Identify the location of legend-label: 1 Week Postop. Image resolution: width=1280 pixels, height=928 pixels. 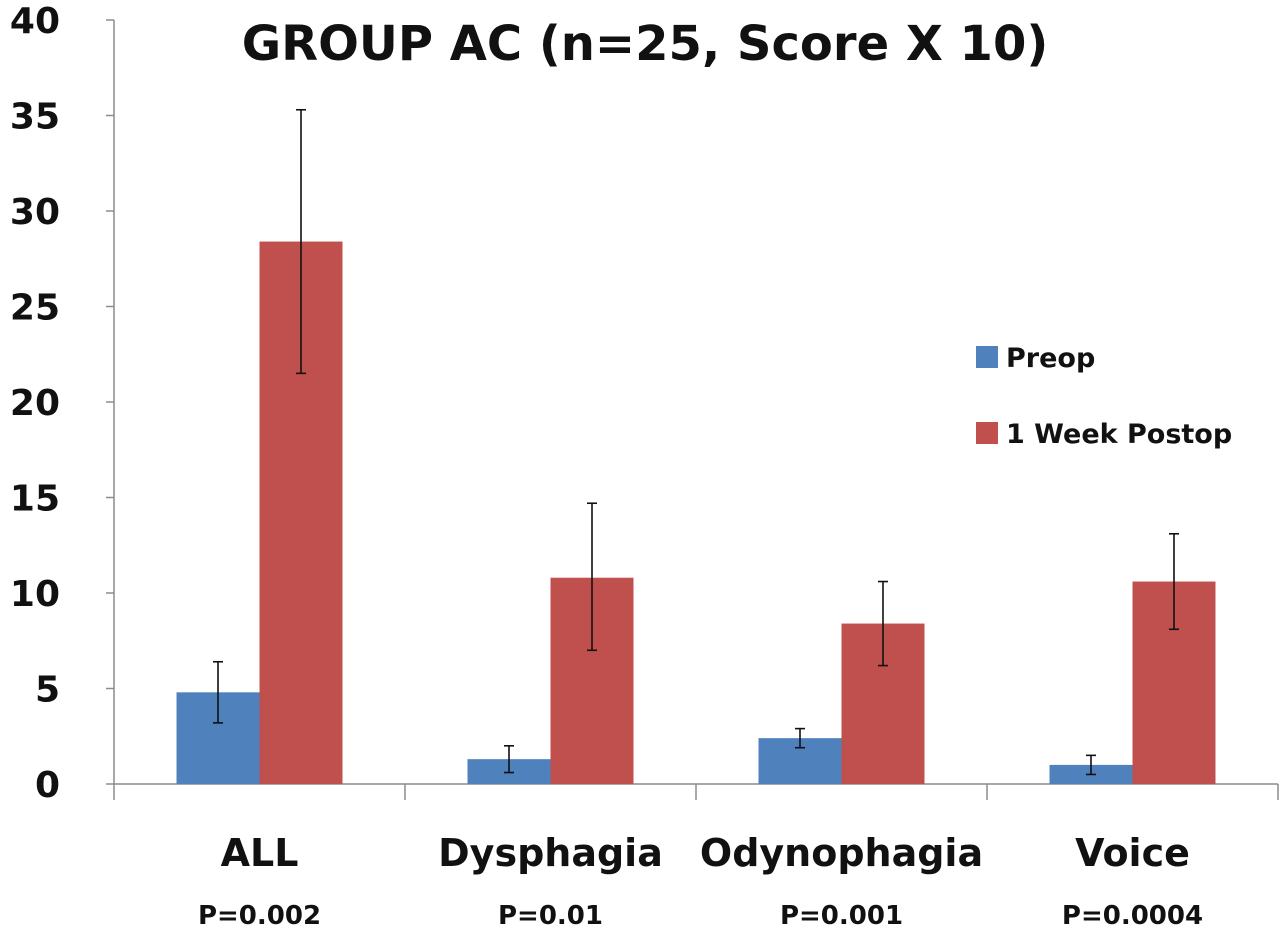
(1119, 434).